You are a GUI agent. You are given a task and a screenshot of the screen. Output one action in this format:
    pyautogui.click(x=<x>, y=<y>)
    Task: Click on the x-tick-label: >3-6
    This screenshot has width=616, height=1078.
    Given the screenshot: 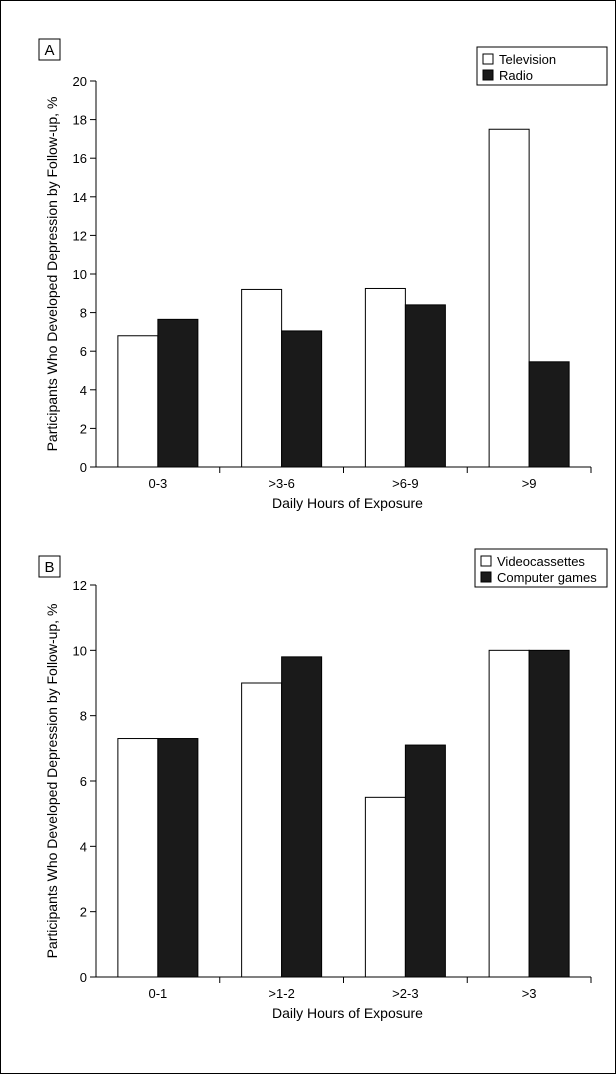 What is the action you would take?
    pyautogui.click(x=281, y=483)
    